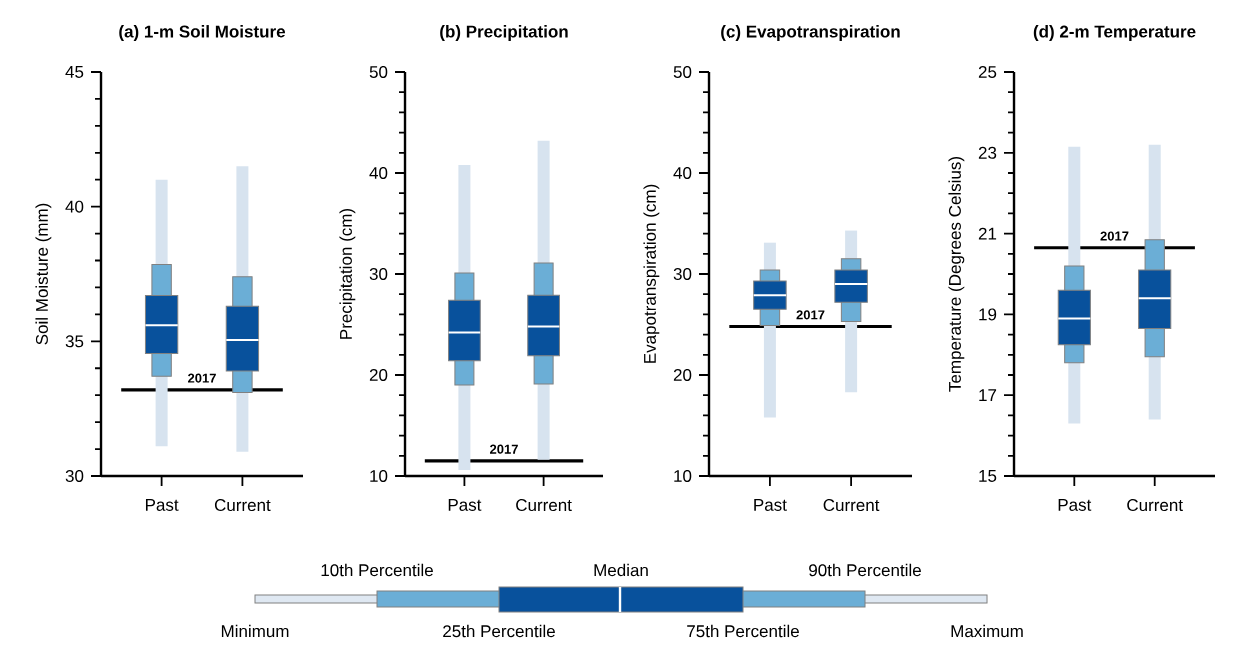  I want to click on y-tick-label: 25, so click(987, 71).